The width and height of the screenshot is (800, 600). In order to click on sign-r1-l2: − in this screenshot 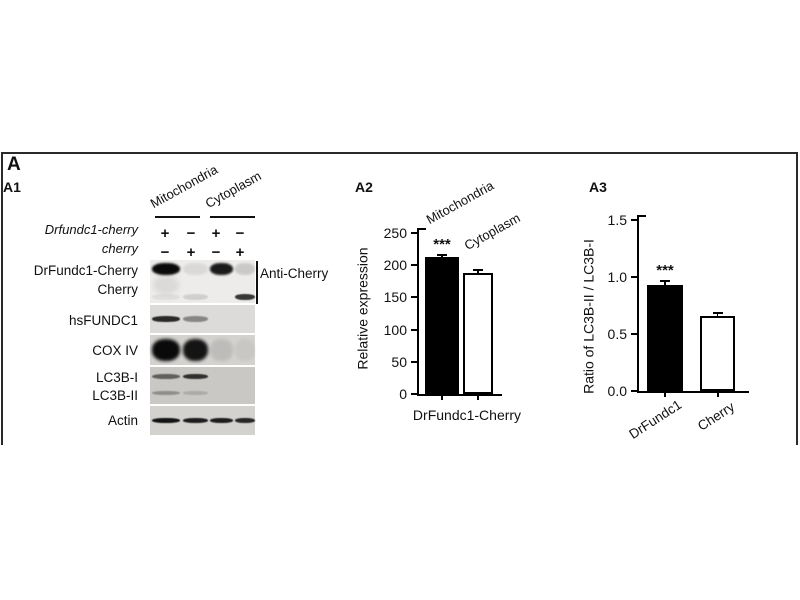, I will do `click(191, 233)`.